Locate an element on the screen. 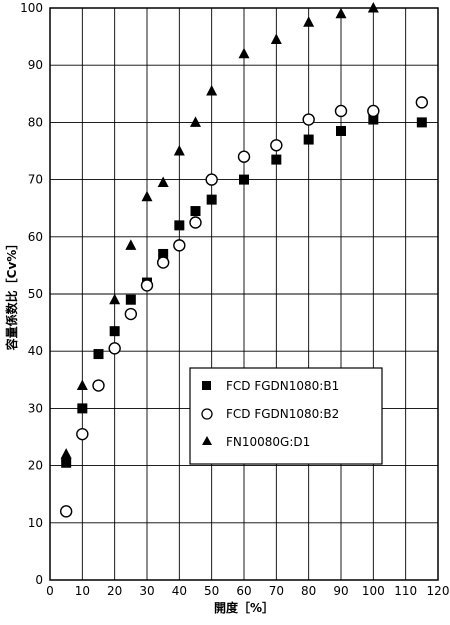  x-tick-label: 110 is located at coordinates (405, 591).